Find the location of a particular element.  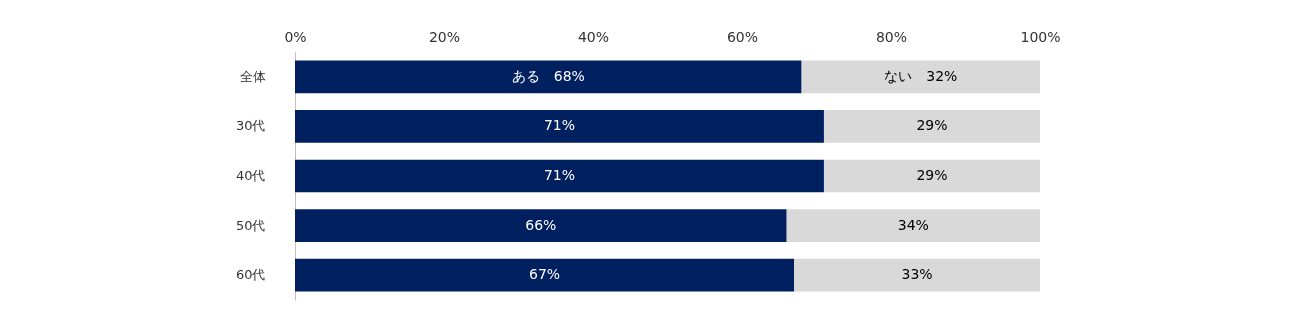

y-tick-label: 60代 is located at coordinates (250, 275).